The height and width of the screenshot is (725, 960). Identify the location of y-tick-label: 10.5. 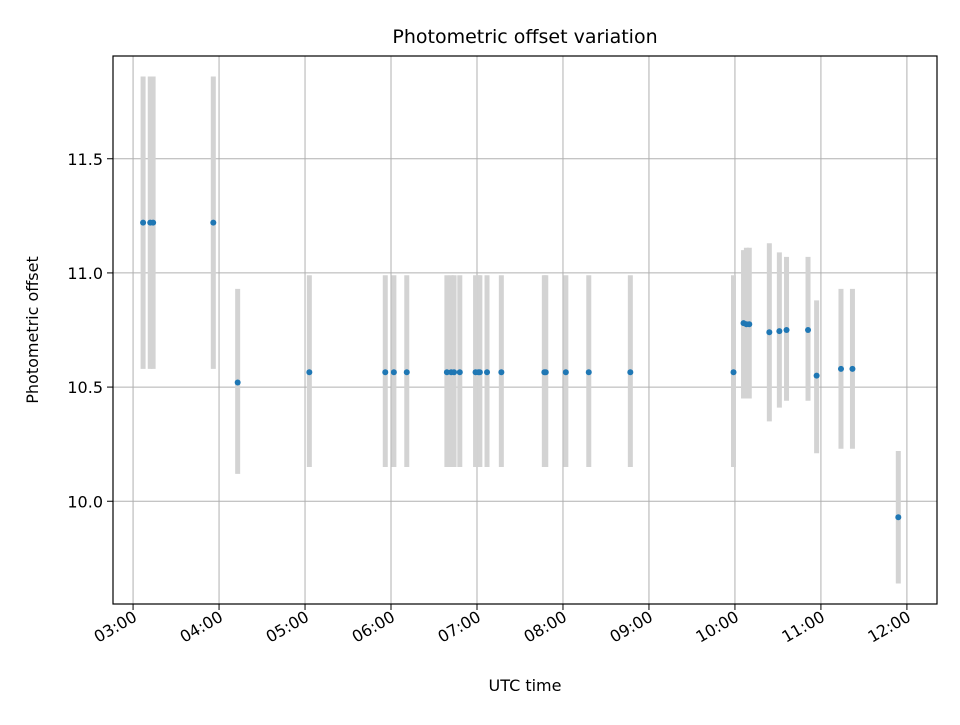
(85, 387).